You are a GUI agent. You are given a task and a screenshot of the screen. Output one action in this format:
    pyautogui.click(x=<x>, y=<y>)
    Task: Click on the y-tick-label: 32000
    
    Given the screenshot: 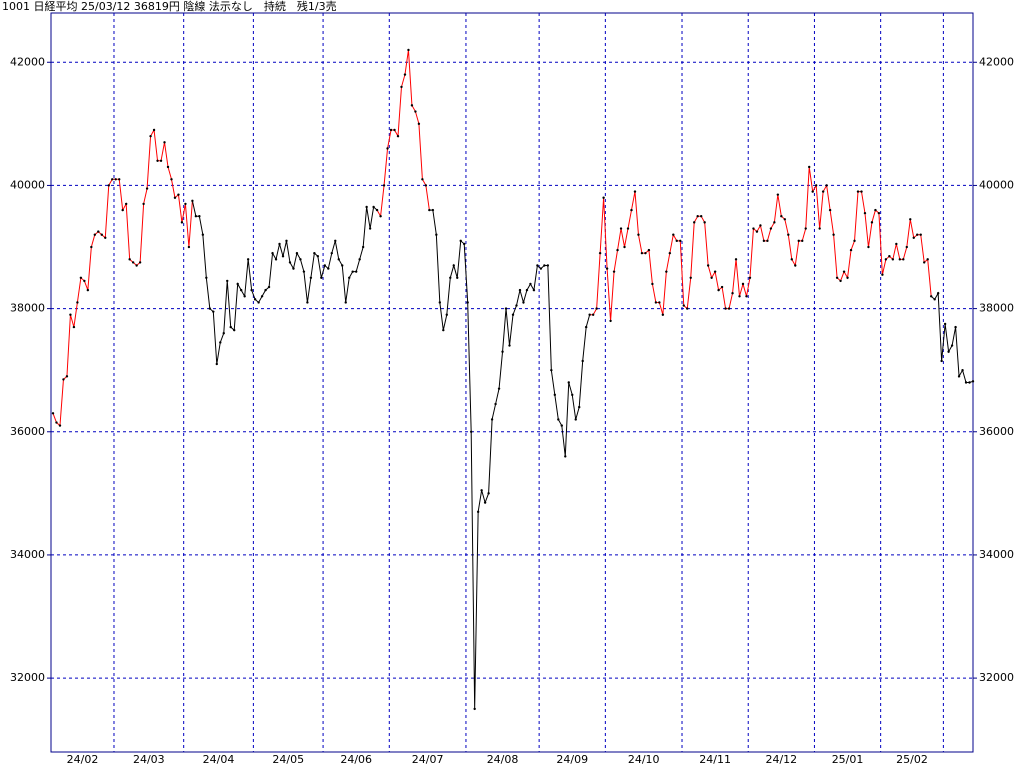 What is the action you would take?
    pyautogui.click(x=996, y=677)
    